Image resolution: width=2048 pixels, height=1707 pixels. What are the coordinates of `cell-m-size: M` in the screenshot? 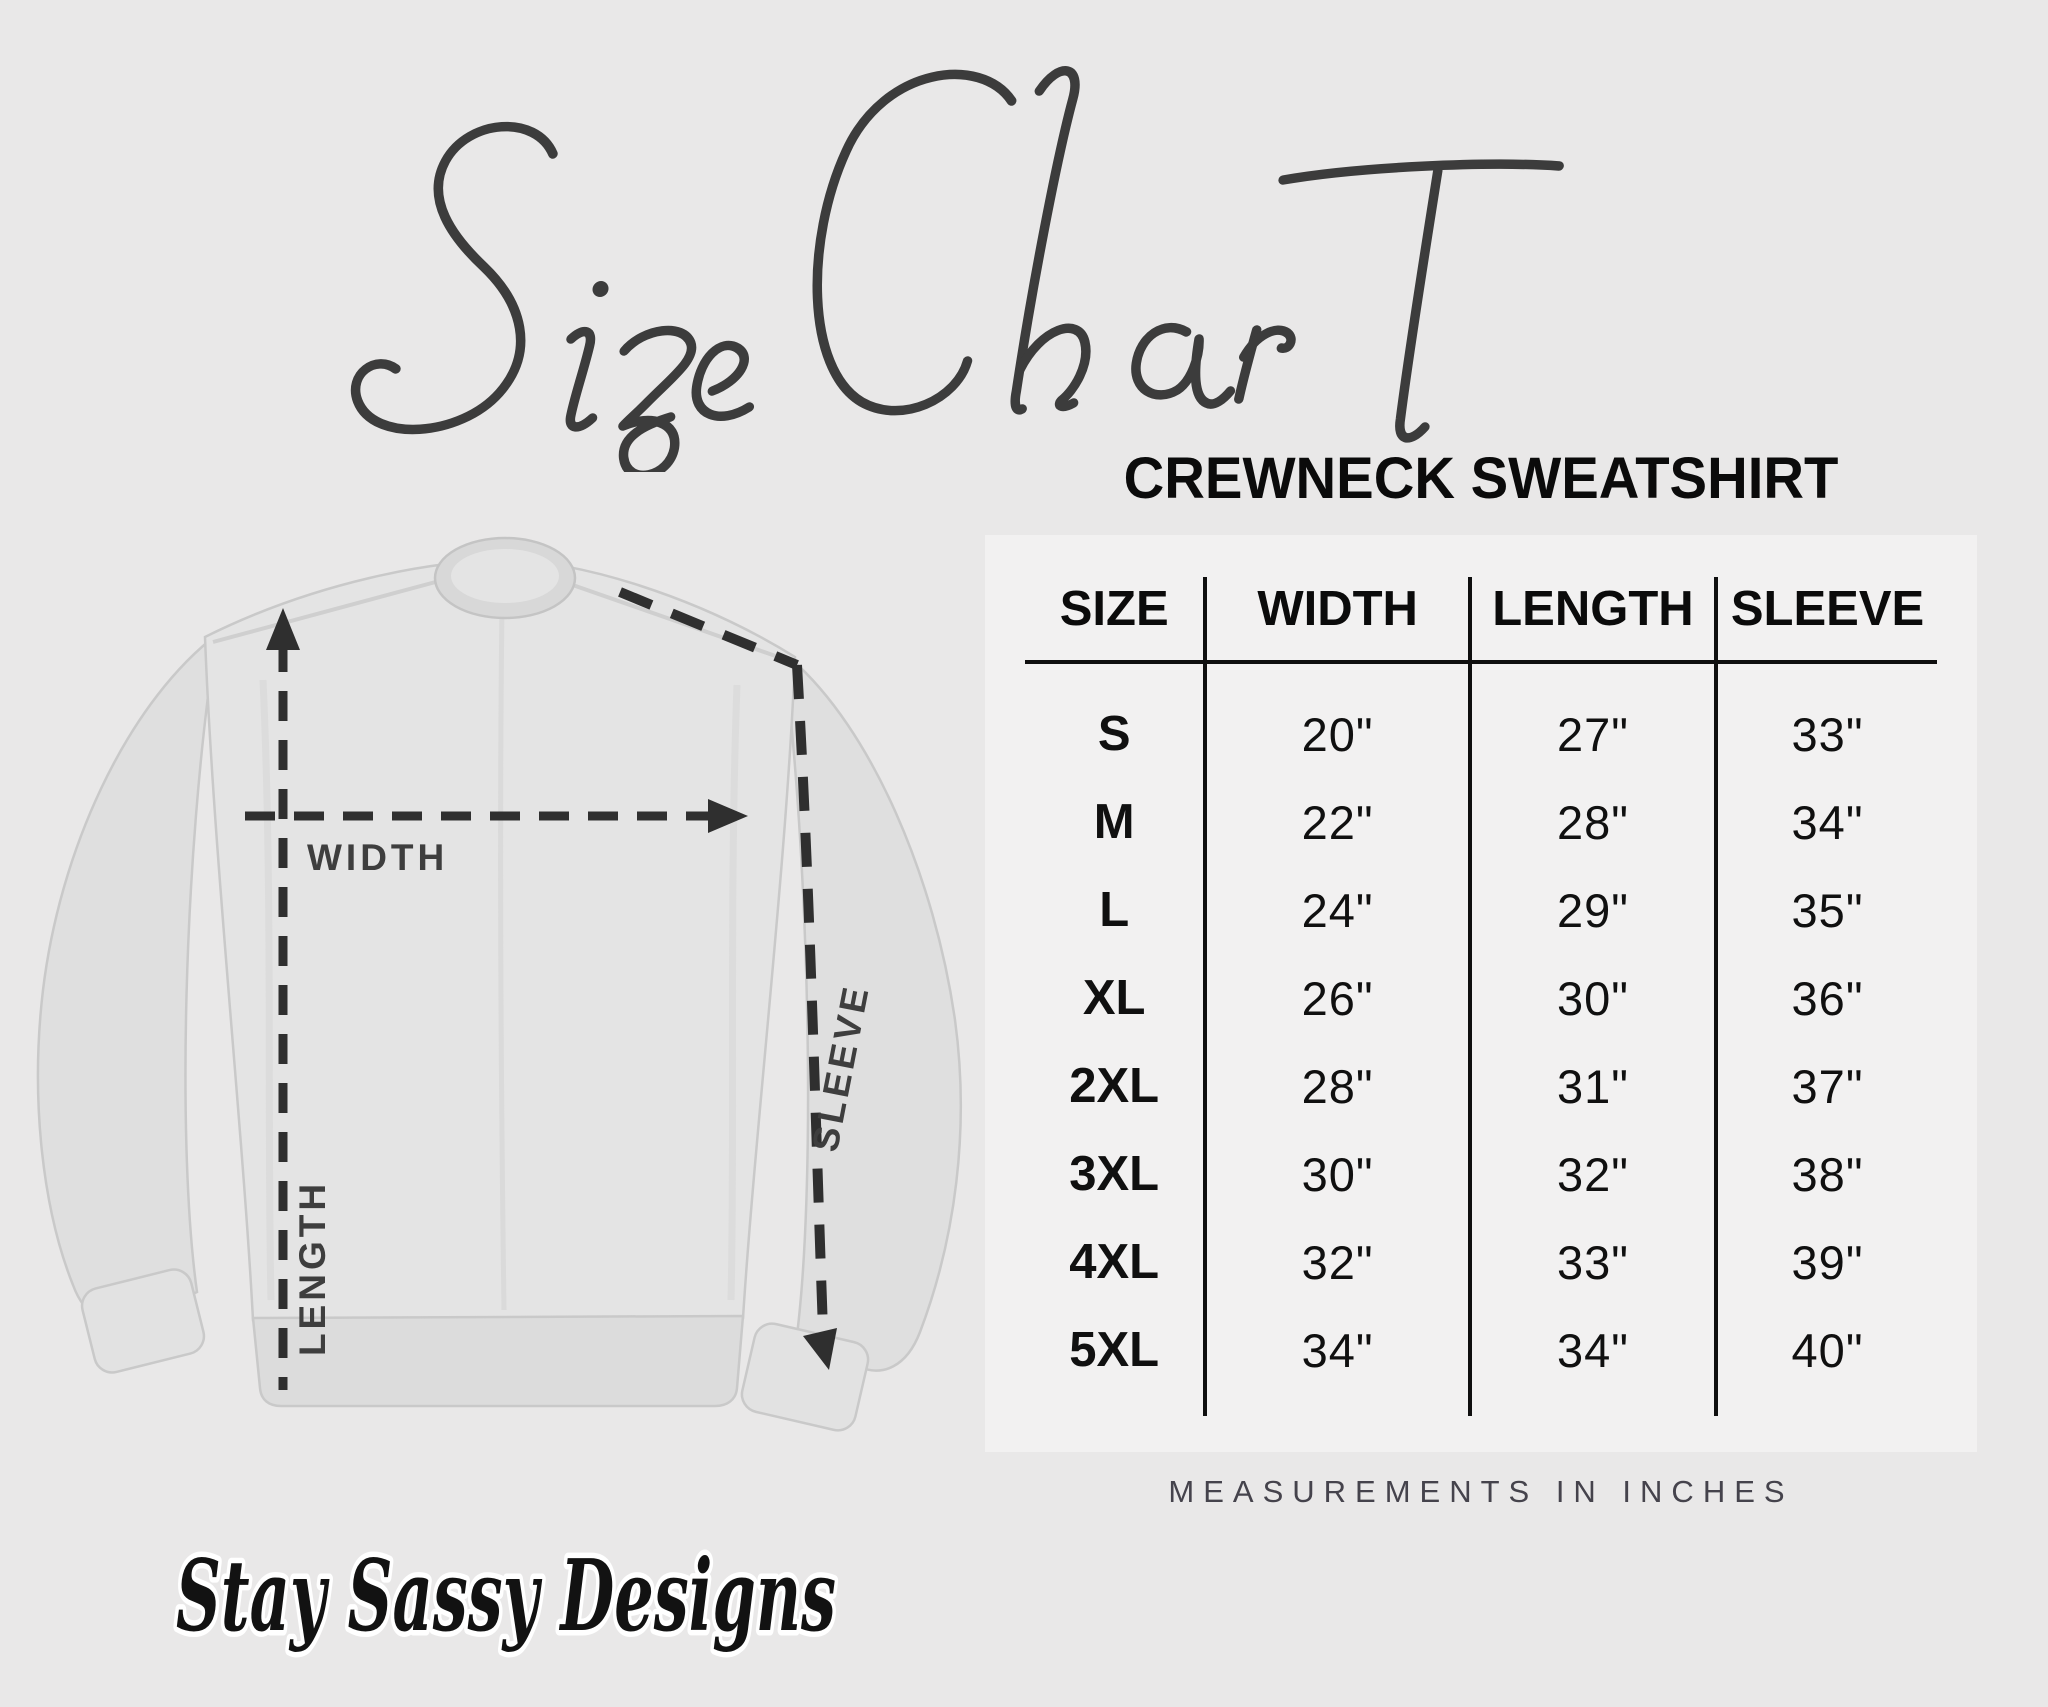 It's located at (1116, 822).